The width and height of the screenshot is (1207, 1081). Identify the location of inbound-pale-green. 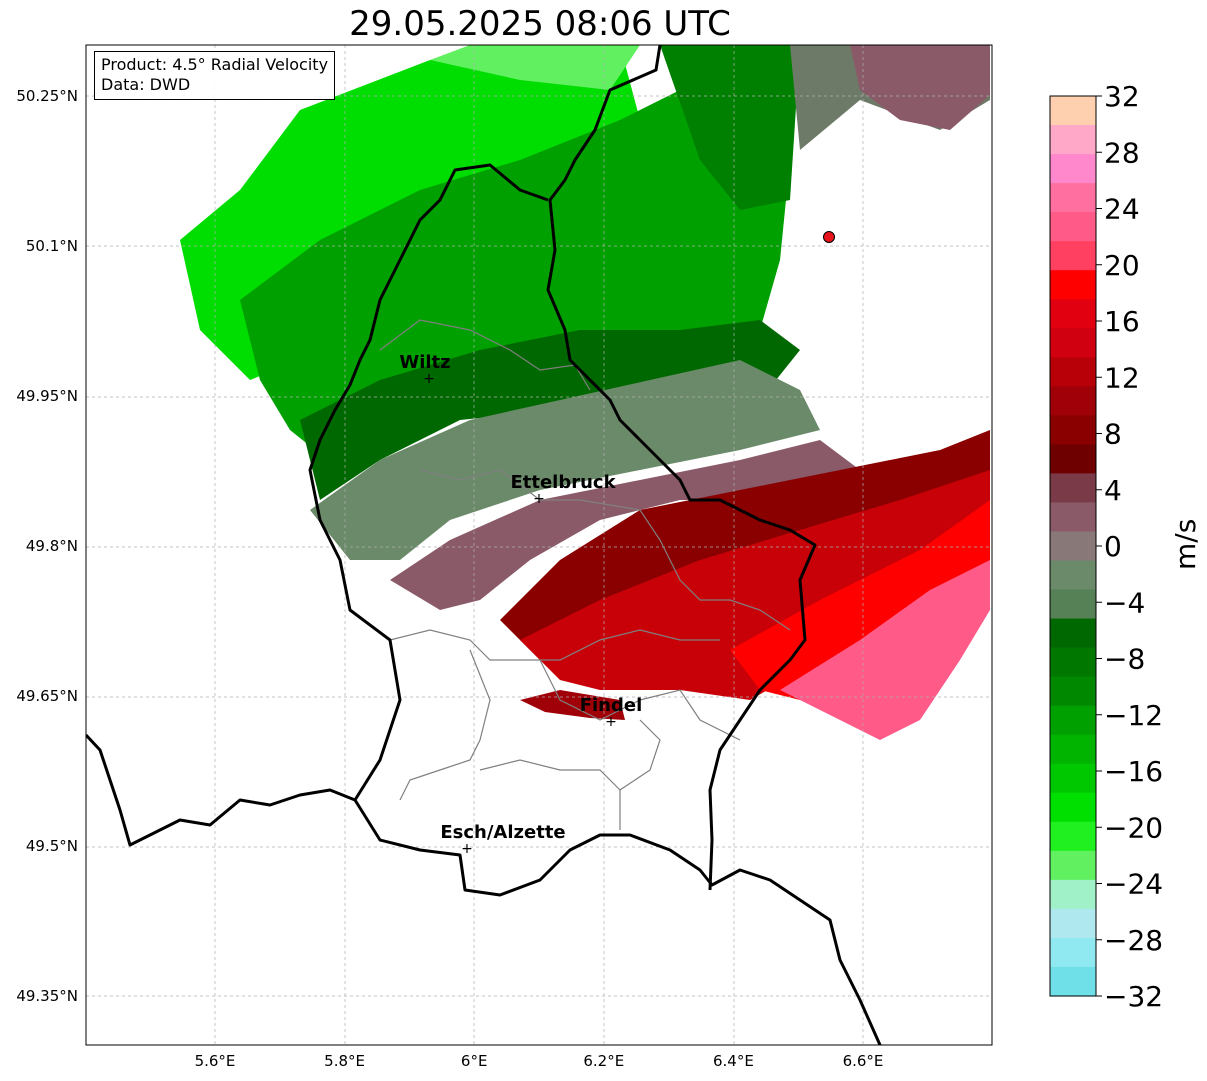
(535, 67).